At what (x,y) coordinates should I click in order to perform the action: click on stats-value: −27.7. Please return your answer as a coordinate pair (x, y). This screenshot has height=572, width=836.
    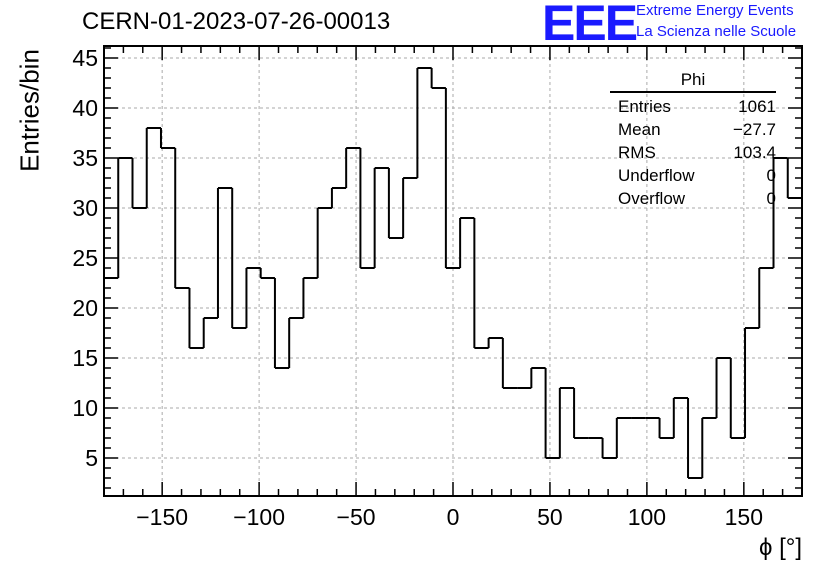
    Looking at the image, I should click on (754, 129).